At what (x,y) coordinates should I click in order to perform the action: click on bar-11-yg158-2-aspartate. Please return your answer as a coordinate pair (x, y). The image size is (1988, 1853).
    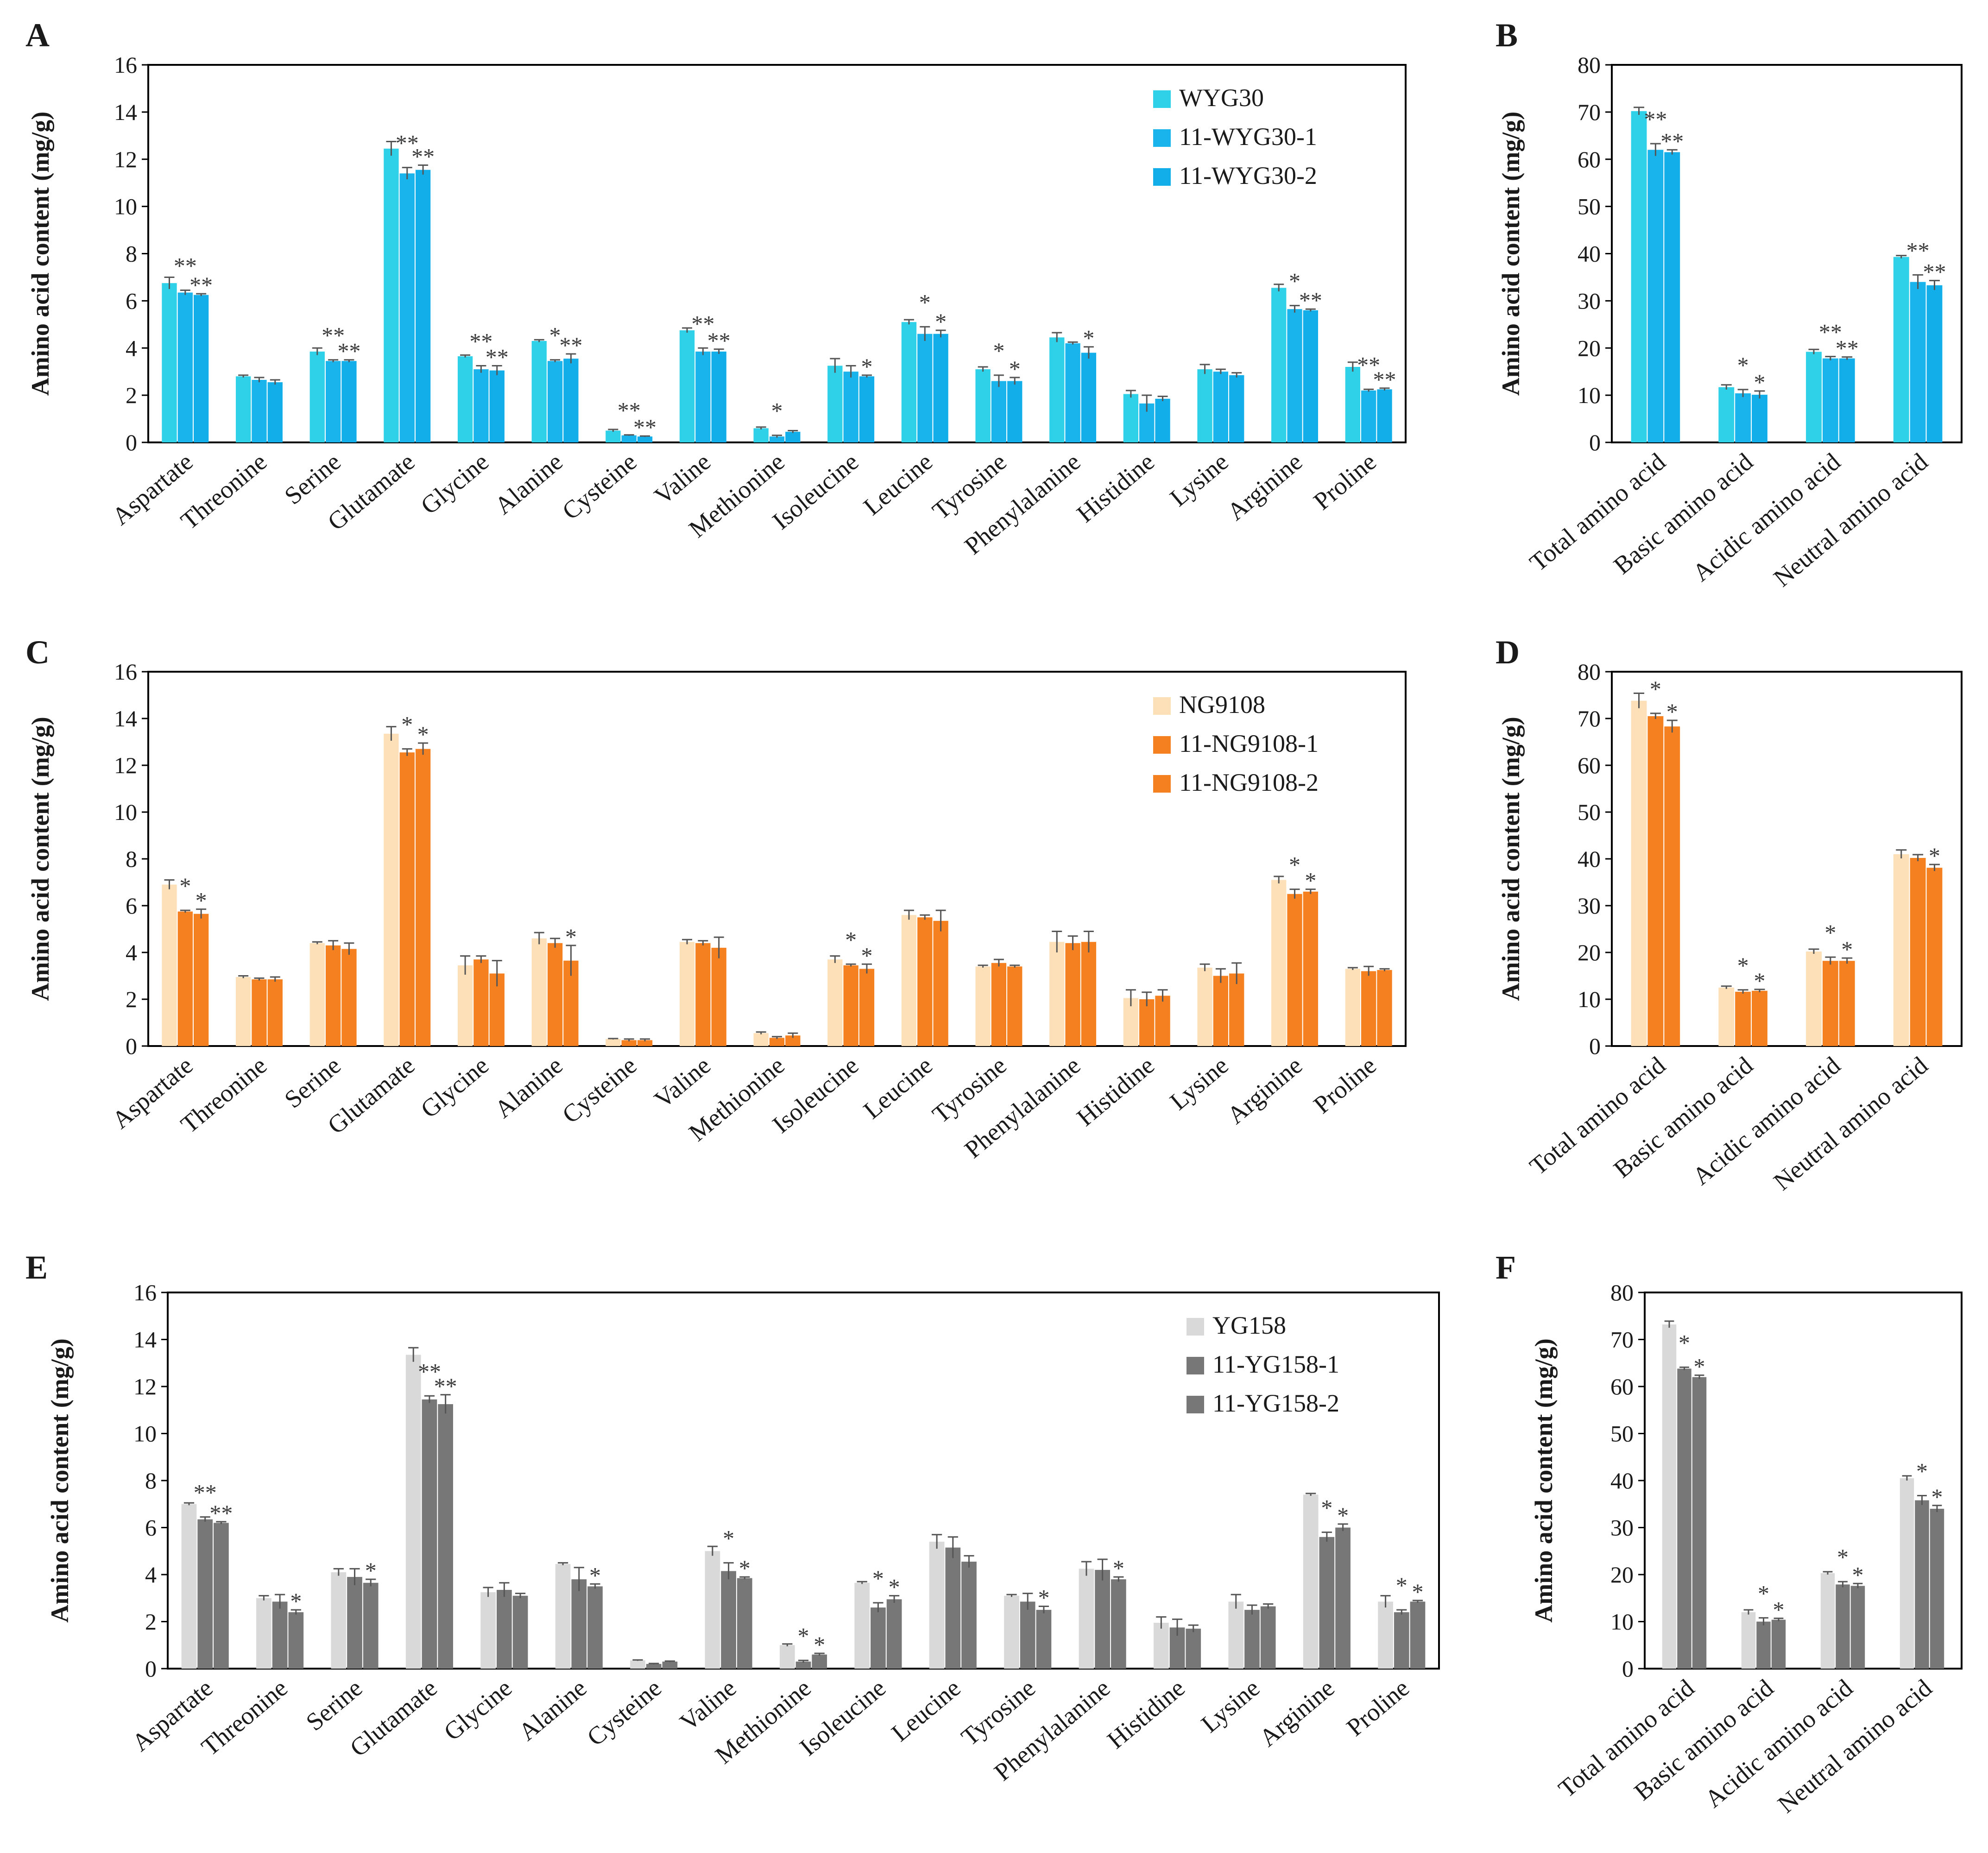
    Looking at the image, I should click on (221, 1596).